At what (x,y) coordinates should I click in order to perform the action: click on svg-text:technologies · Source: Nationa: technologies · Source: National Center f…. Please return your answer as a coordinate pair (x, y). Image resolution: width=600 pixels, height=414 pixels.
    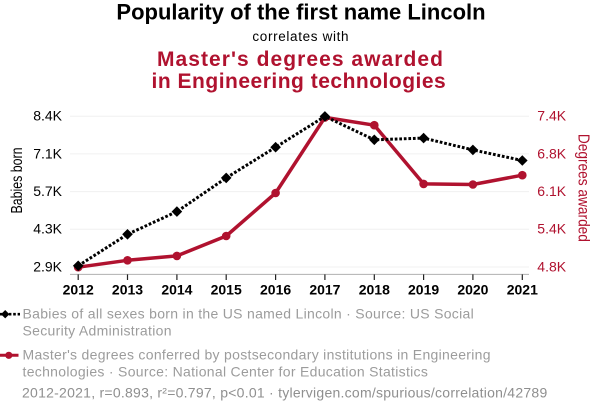
    Looking at the image, I should click on (226, 372).